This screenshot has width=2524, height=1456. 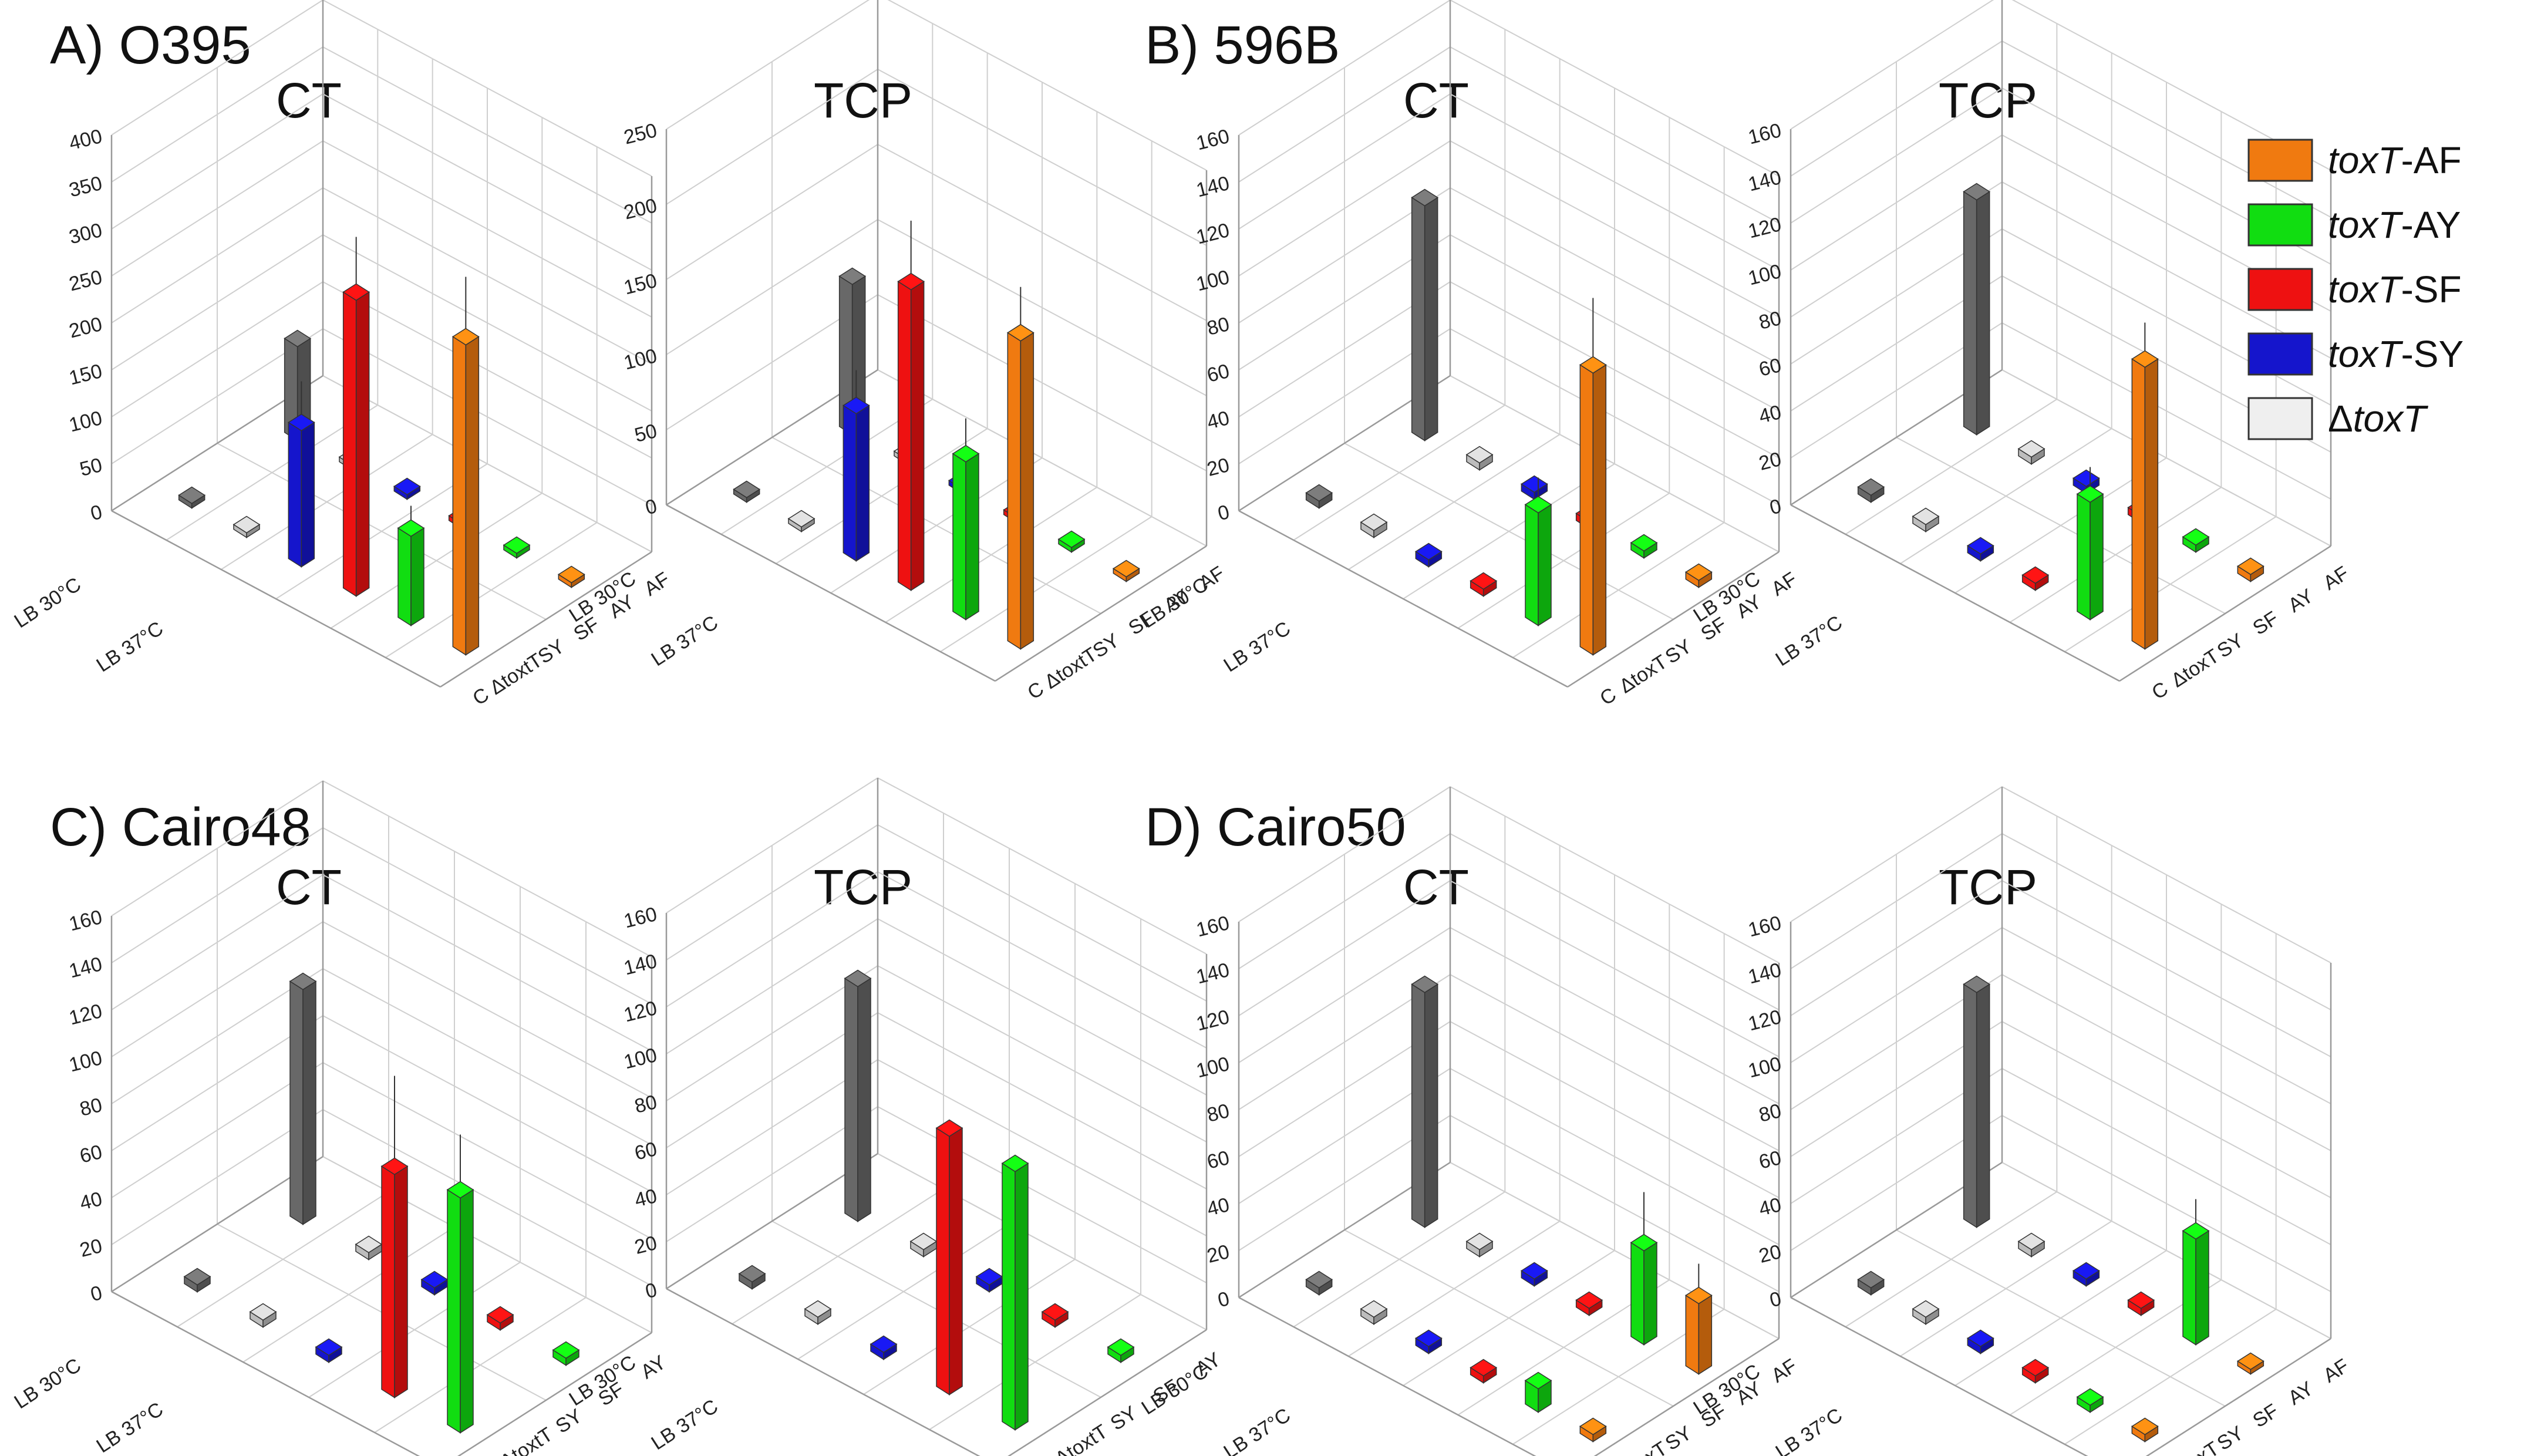 What do you see at coordinates (2196, 537) in the screenshot?
I see `bar-lb30-ay-top` at bounding box center [2196, 537].